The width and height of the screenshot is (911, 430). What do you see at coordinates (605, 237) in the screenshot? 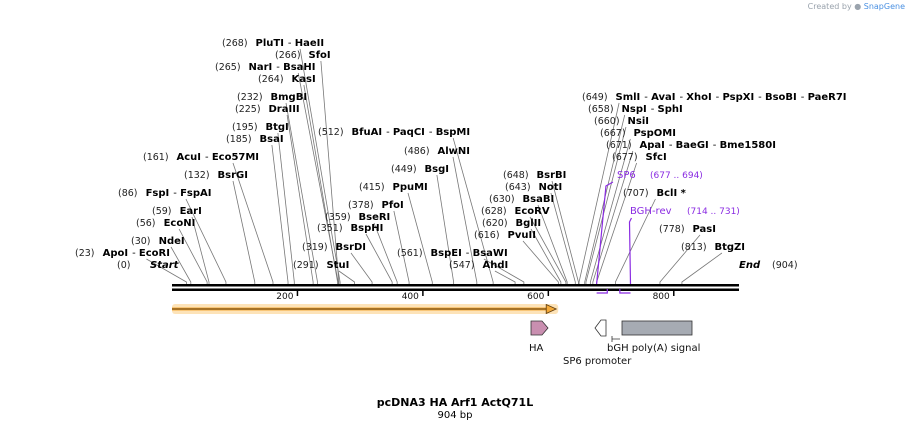
I see `sp6-primer-mark` at bounding box center [605, 237].